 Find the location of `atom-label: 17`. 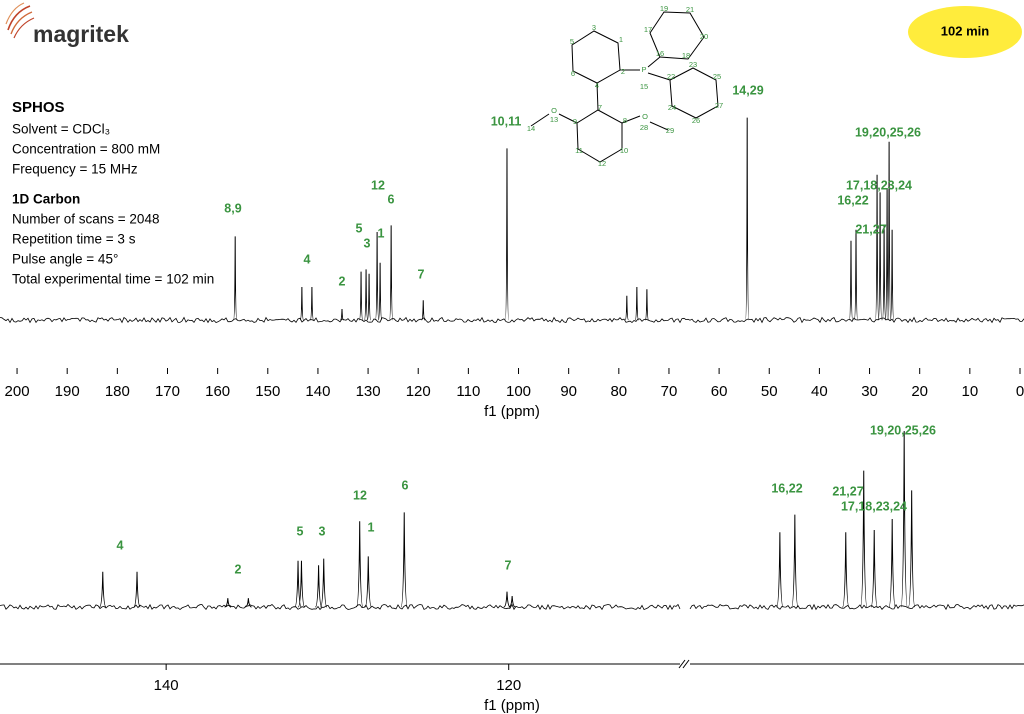

atom-label: 17 is located at coordinates (648, 29).